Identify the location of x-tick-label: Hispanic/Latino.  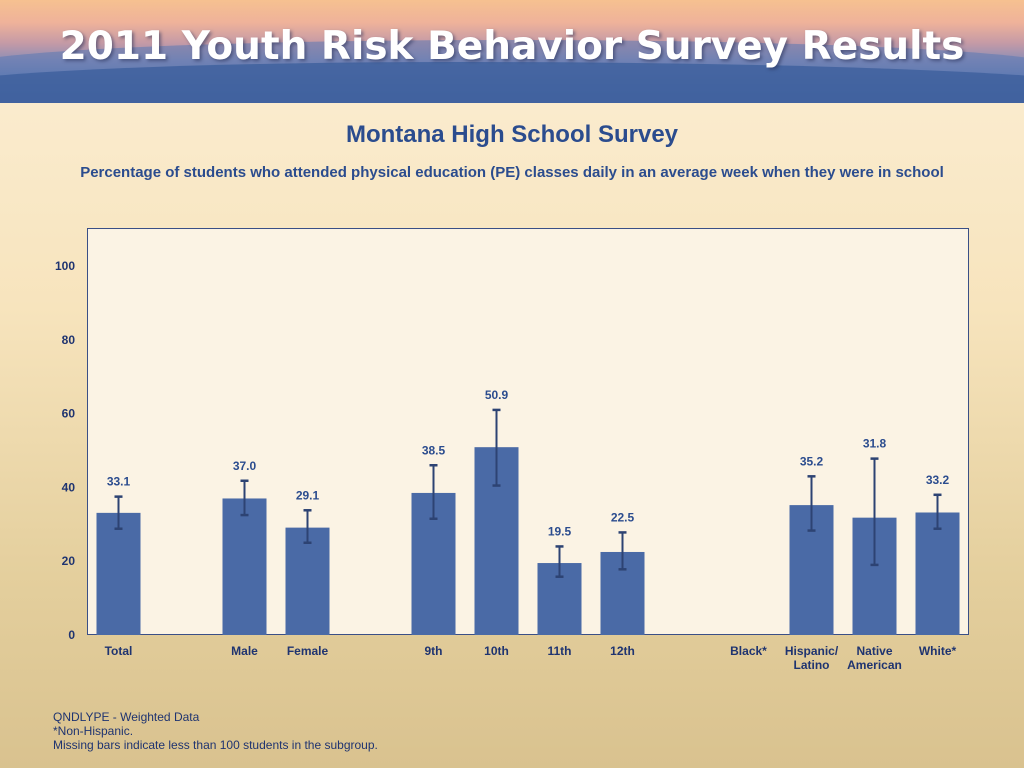
(812, 658).